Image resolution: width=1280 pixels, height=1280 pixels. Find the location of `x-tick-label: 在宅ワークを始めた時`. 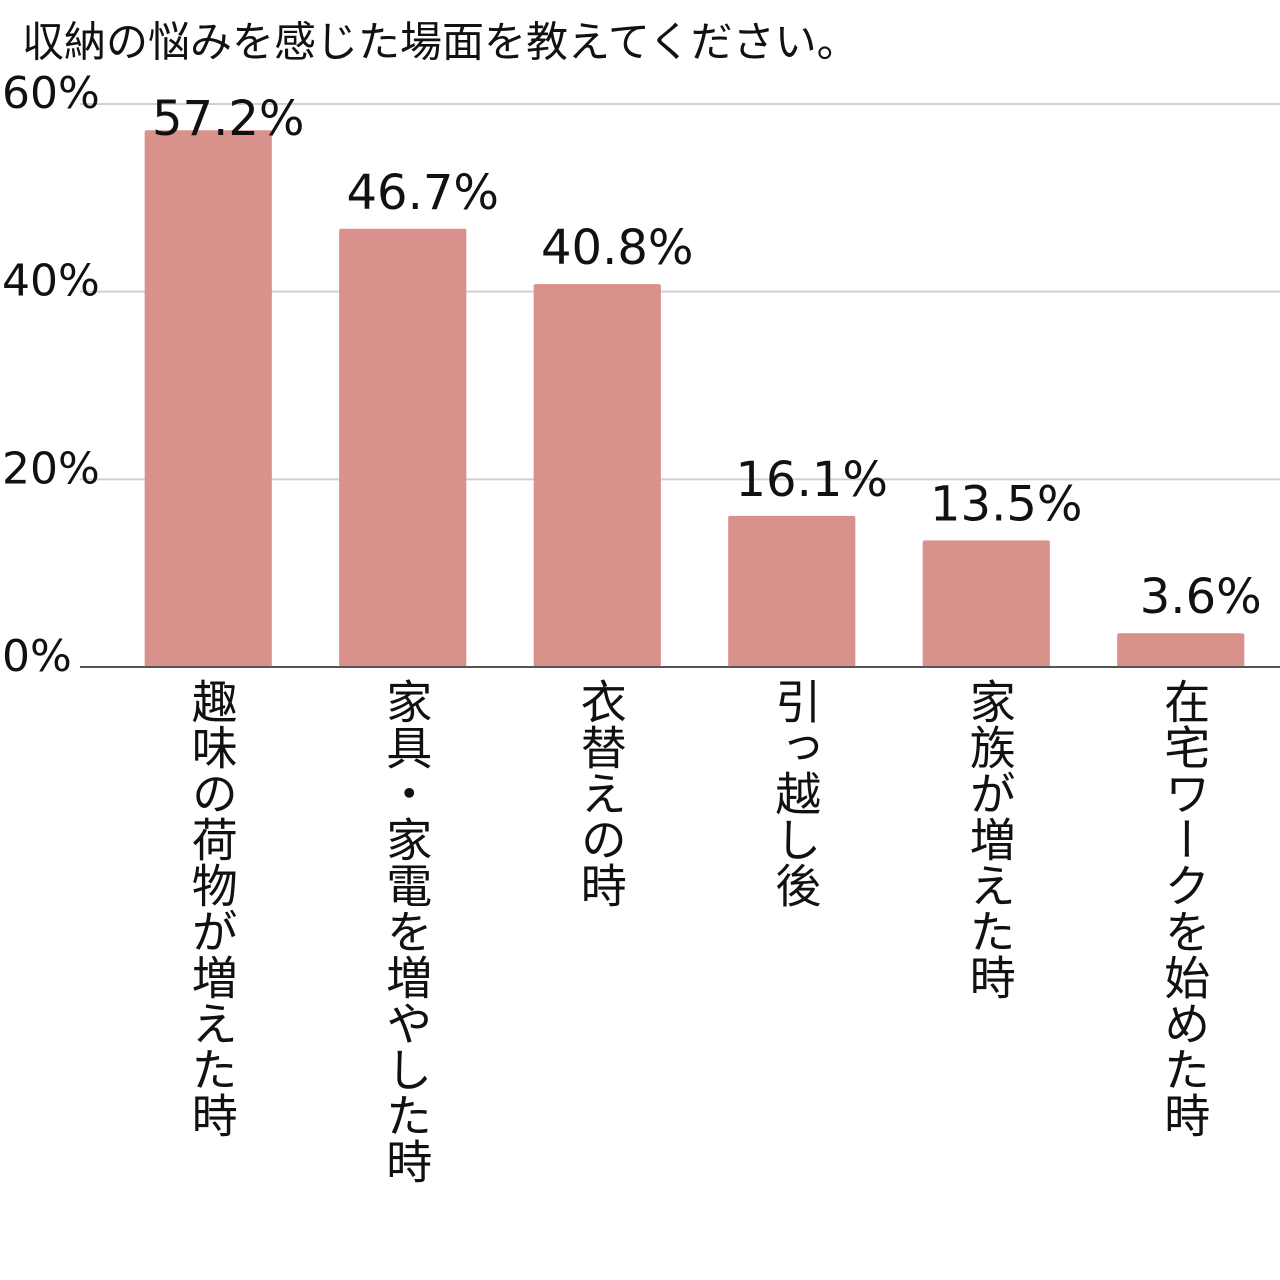

x-tick-label: 在宅ワークを始めた時 is located at coordinates (1184, 908).